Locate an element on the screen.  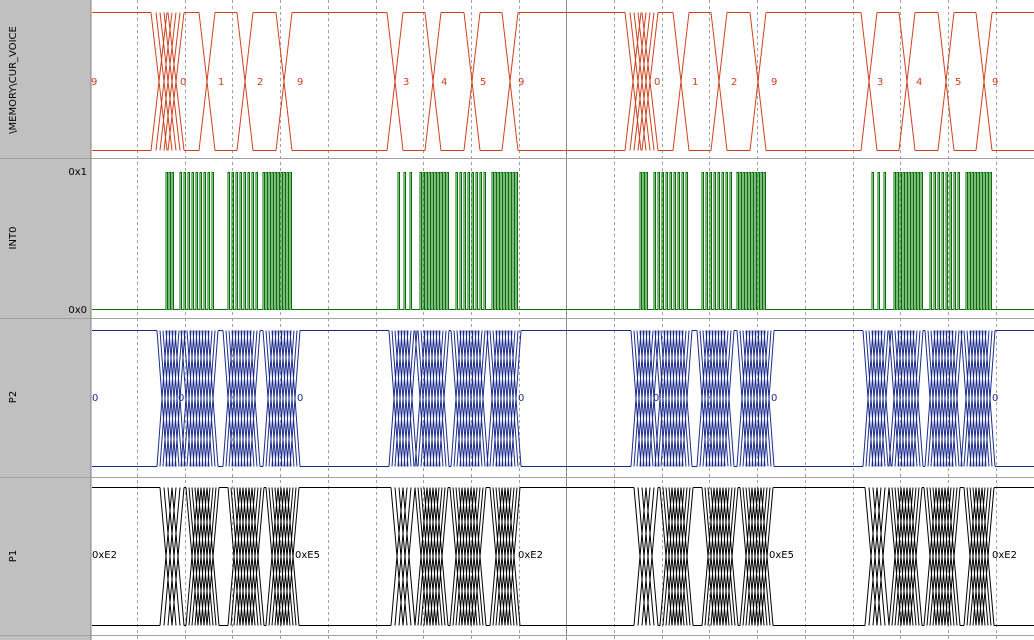
signal-name: P2 is located at coordinates (13, 397).